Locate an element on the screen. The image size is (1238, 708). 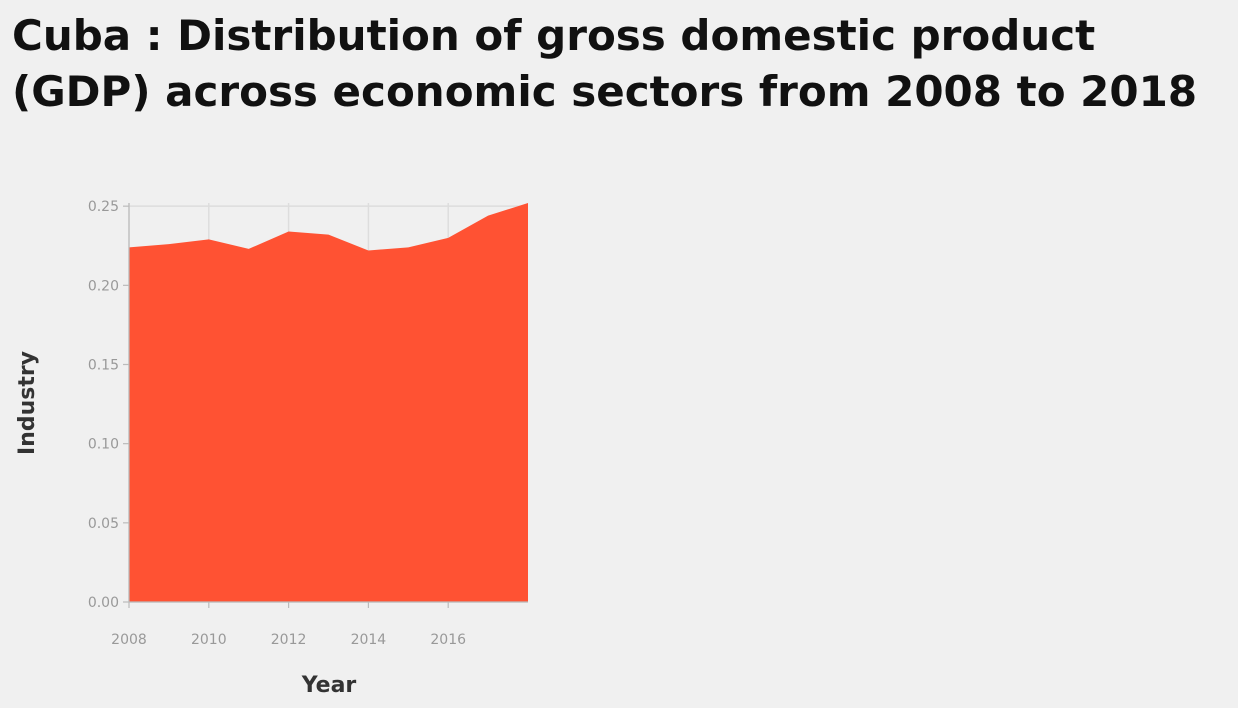
y-tick-label: 0.00 is located at coordinates (103, 603).